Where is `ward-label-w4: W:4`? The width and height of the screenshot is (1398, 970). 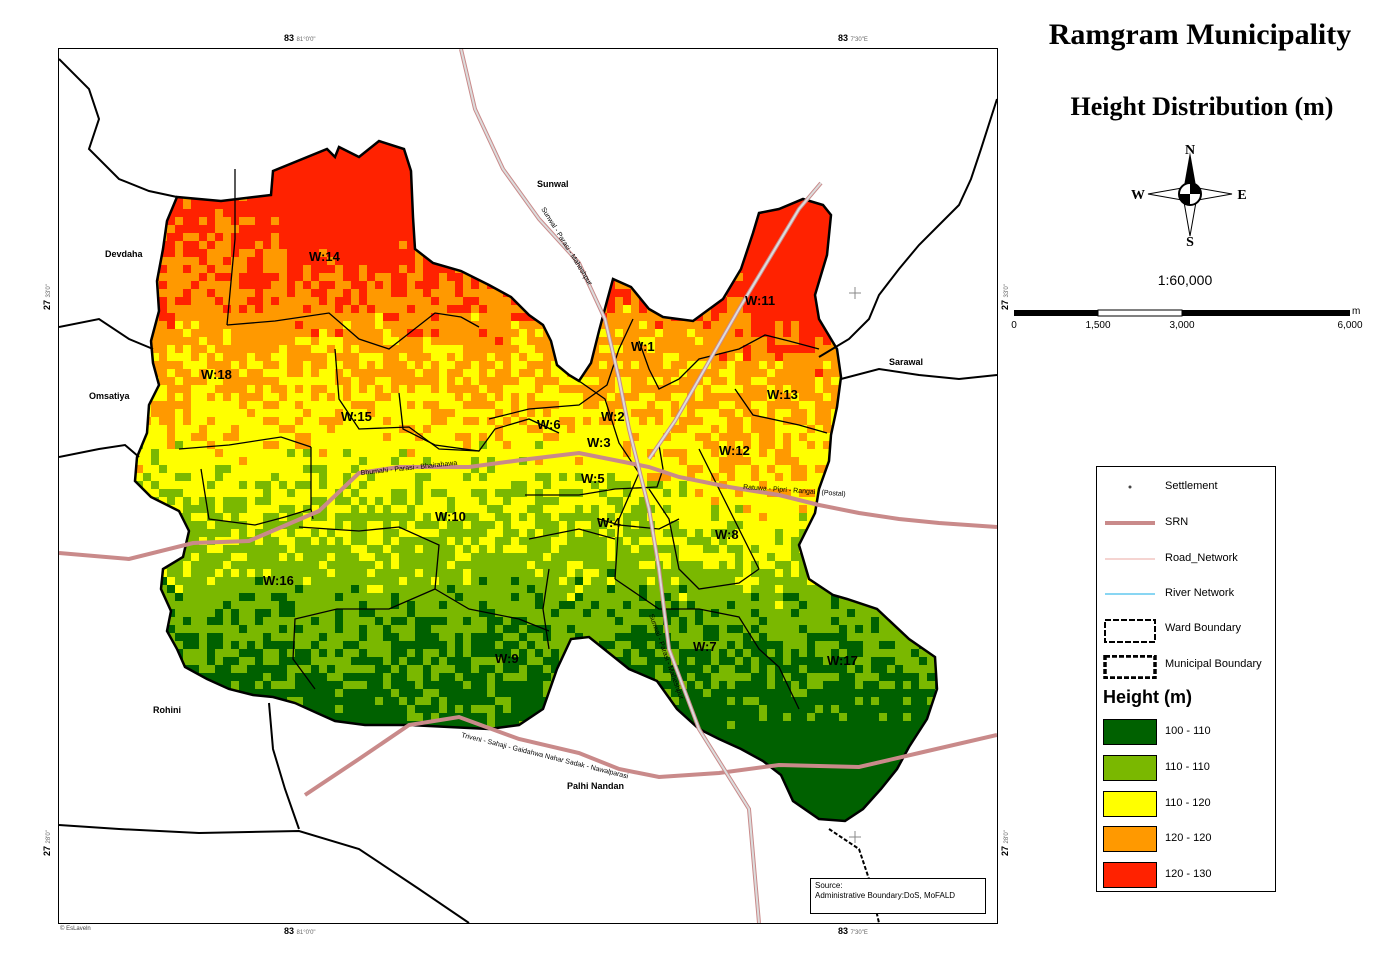
ward-label-w4: W:4 is located at coordinates (609, 522).